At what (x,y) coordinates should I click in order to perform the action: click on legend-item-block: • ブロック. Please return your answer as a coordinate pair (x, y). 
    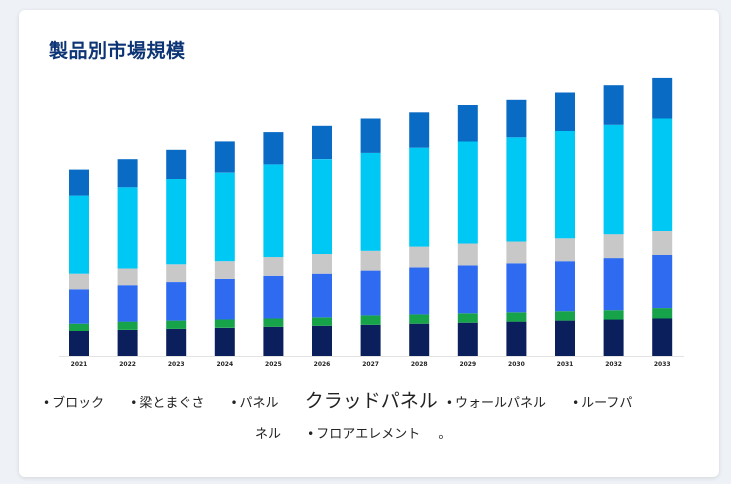
    Looking at the image, I should click on (73, 403).